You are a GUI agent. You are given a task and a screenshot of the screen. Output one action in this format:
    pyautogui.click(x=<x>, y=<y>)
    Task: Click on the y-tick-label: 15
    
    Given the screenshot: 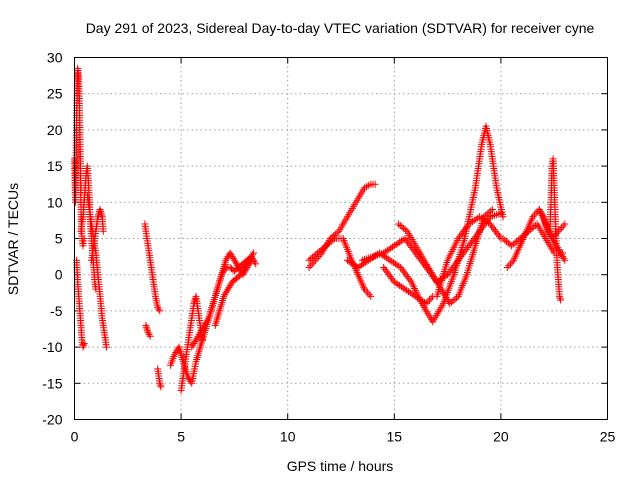 What is the action you would take?
    pyautogui.click(x=55, y=166)
    